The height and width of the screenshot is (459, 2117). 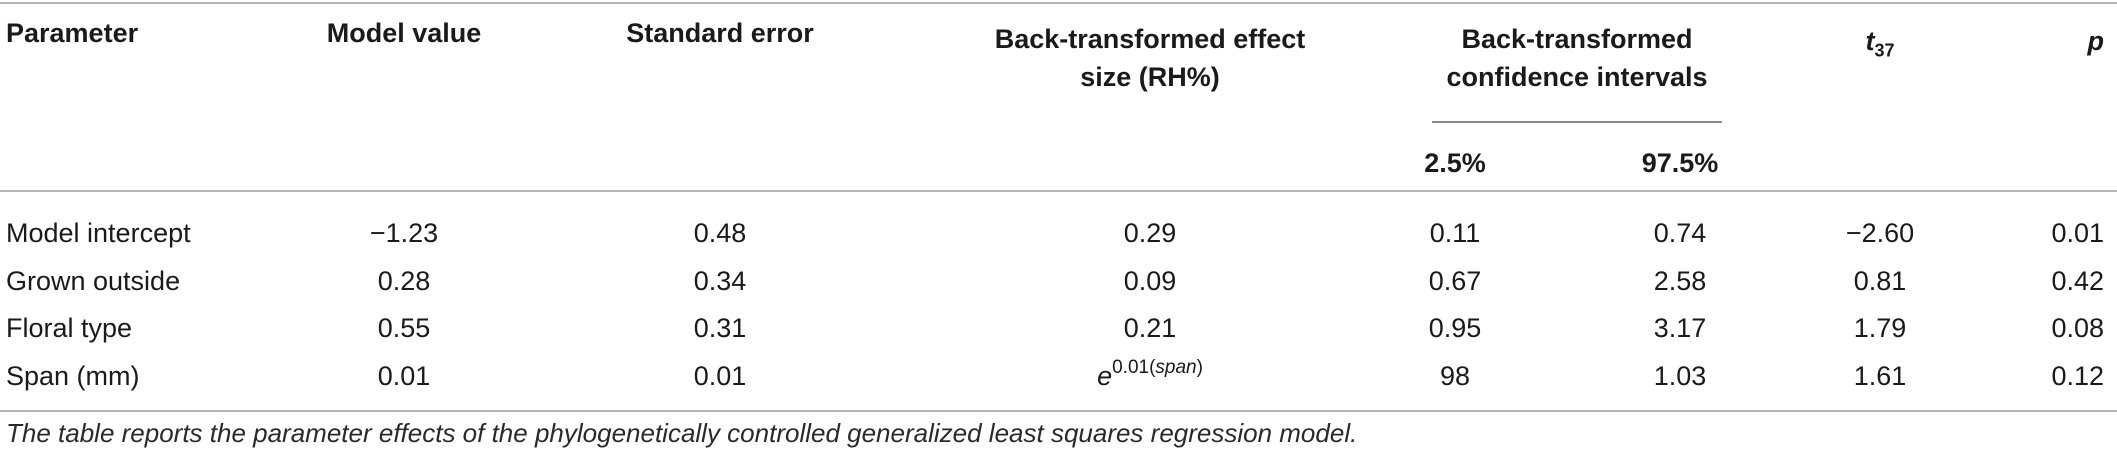 What do you see at coordinates (1880, 233) in the screenshot?
I see `cell-t: −2.60` at bounding box center [1880, 233].